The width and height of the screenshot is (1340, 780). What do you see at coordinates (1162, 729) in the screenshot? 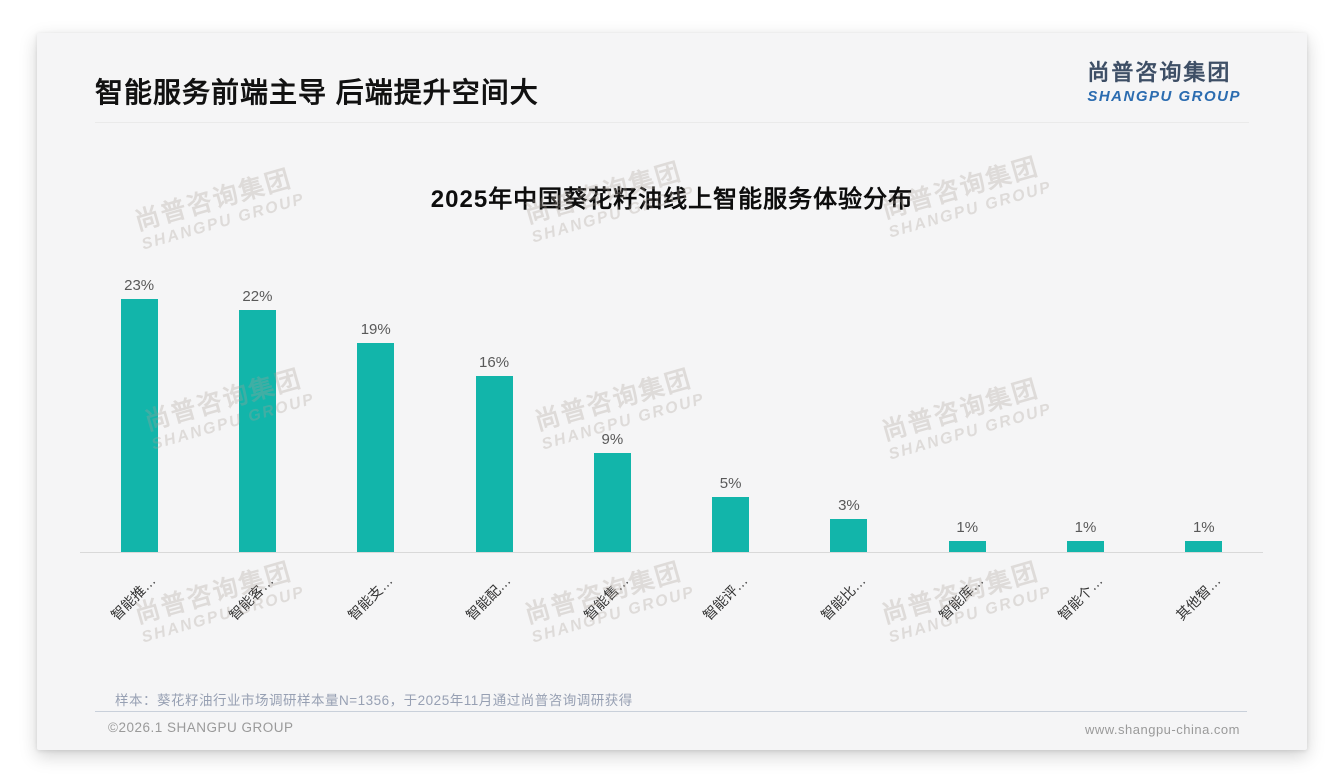
I see `footer-website: www.shangpu-china.com` at bounding box center [1162, 729].